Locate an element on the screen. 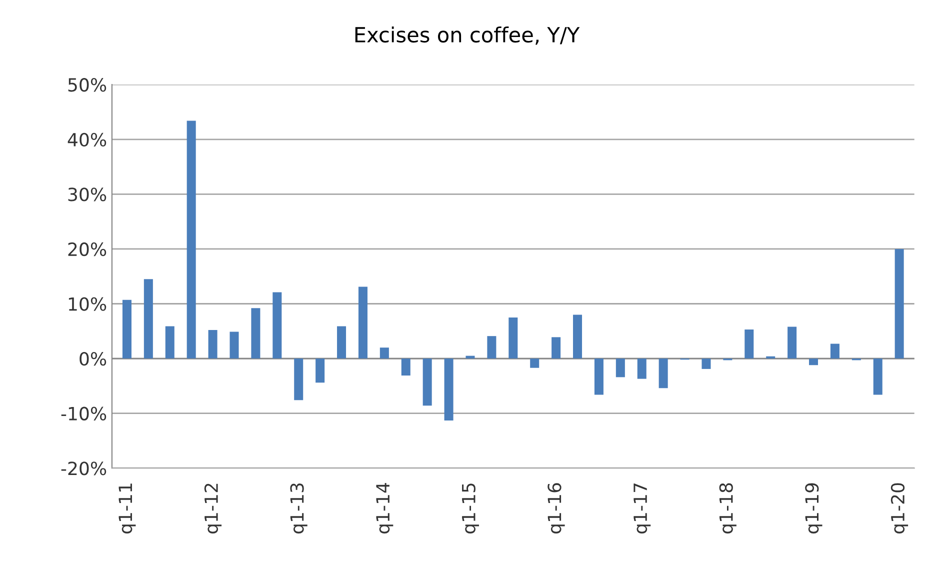 The width and height of the screenshot is (933, 564). y-tick-label: 30% is located at coordinates (87, 195).